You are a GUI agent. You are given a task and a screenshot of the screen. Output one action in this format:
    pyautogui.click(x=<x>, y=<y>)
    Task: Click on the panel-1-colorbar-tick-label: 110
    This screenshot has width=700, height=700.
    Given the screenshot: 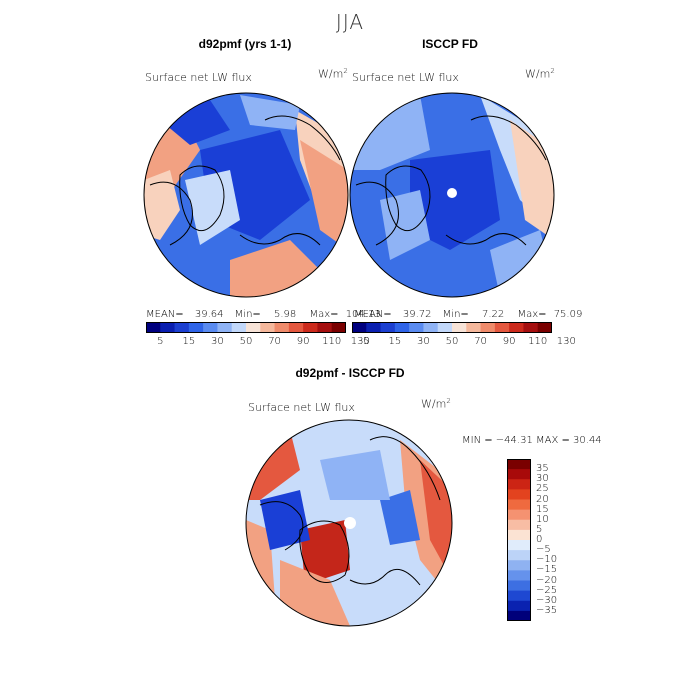 What is the action you would take?
    pyautogui.click(x=332, y=341)
    